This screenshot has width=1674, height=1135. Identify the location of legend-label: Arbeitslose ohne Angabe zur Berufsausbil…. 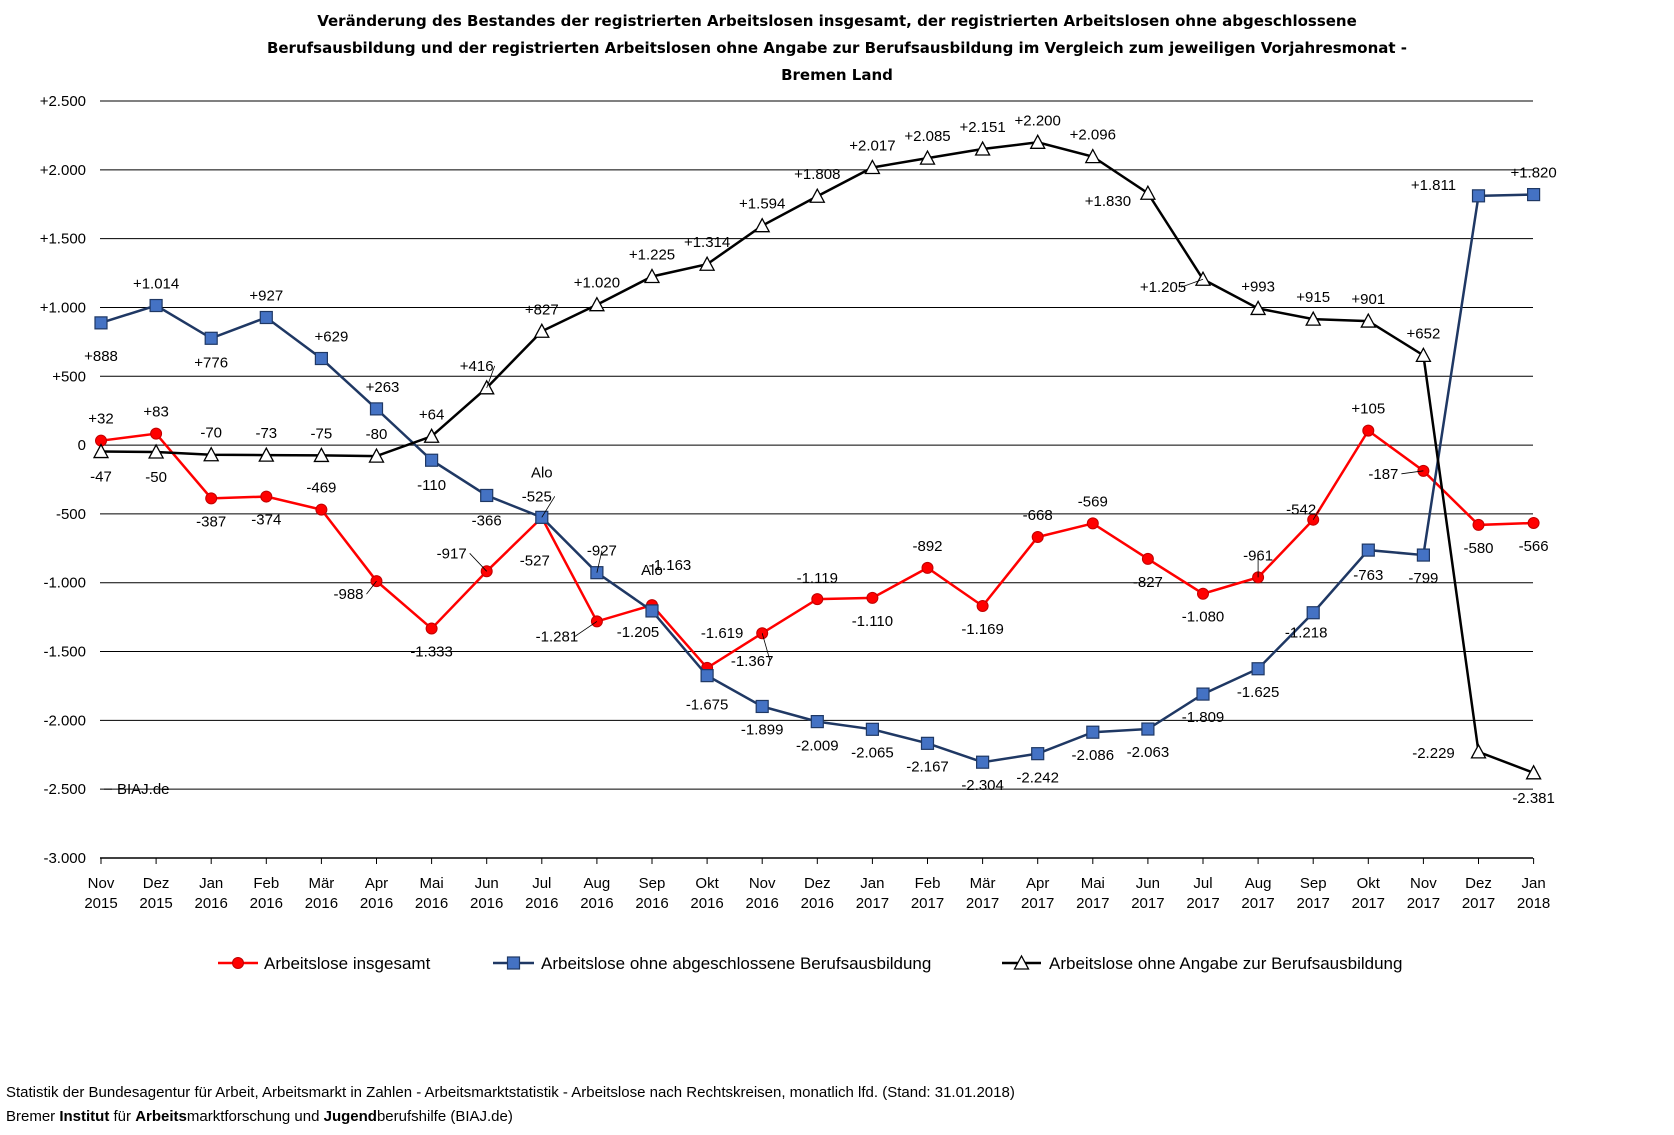
(1225, 963).